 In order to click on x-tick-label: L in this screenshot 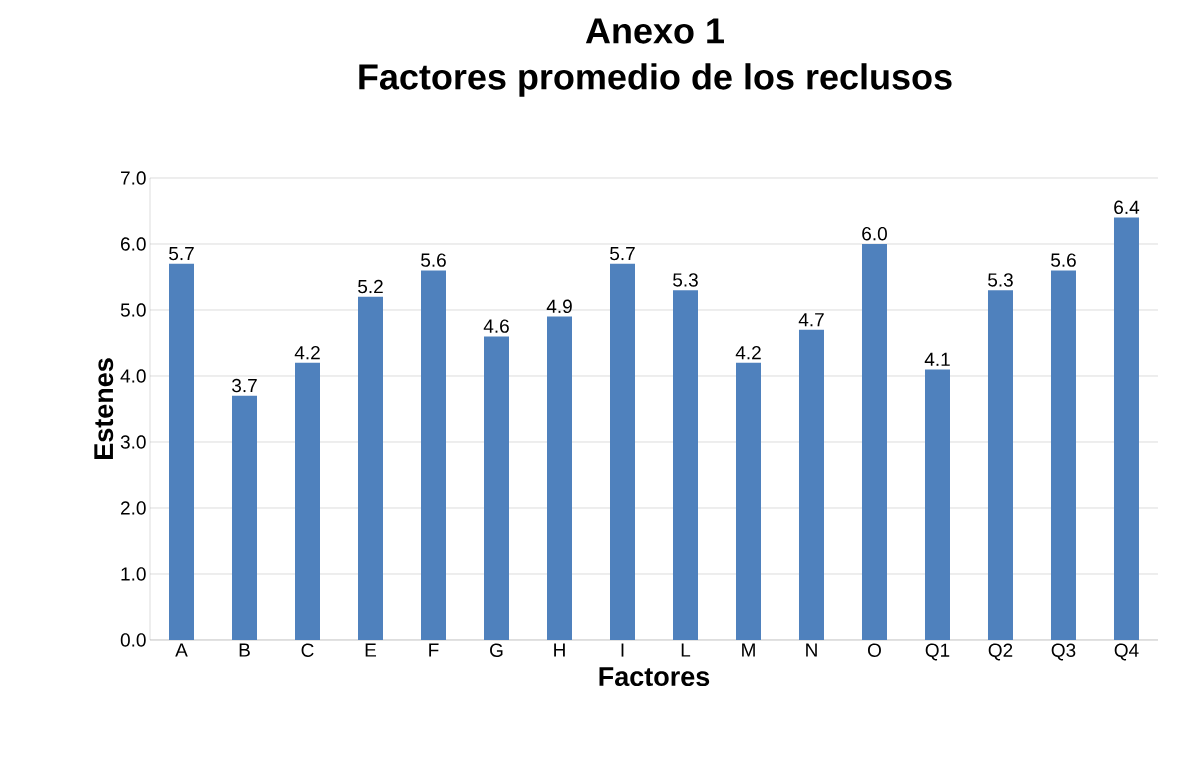, I will do `click(686, 650)`.